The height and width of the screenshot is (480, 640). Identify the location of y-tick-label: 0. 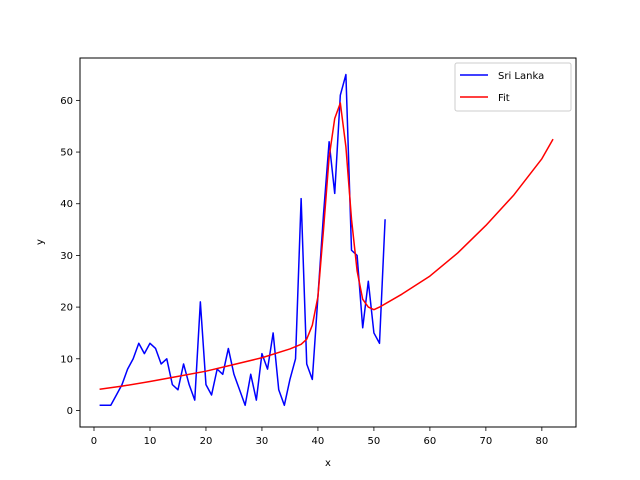
(70, 411).